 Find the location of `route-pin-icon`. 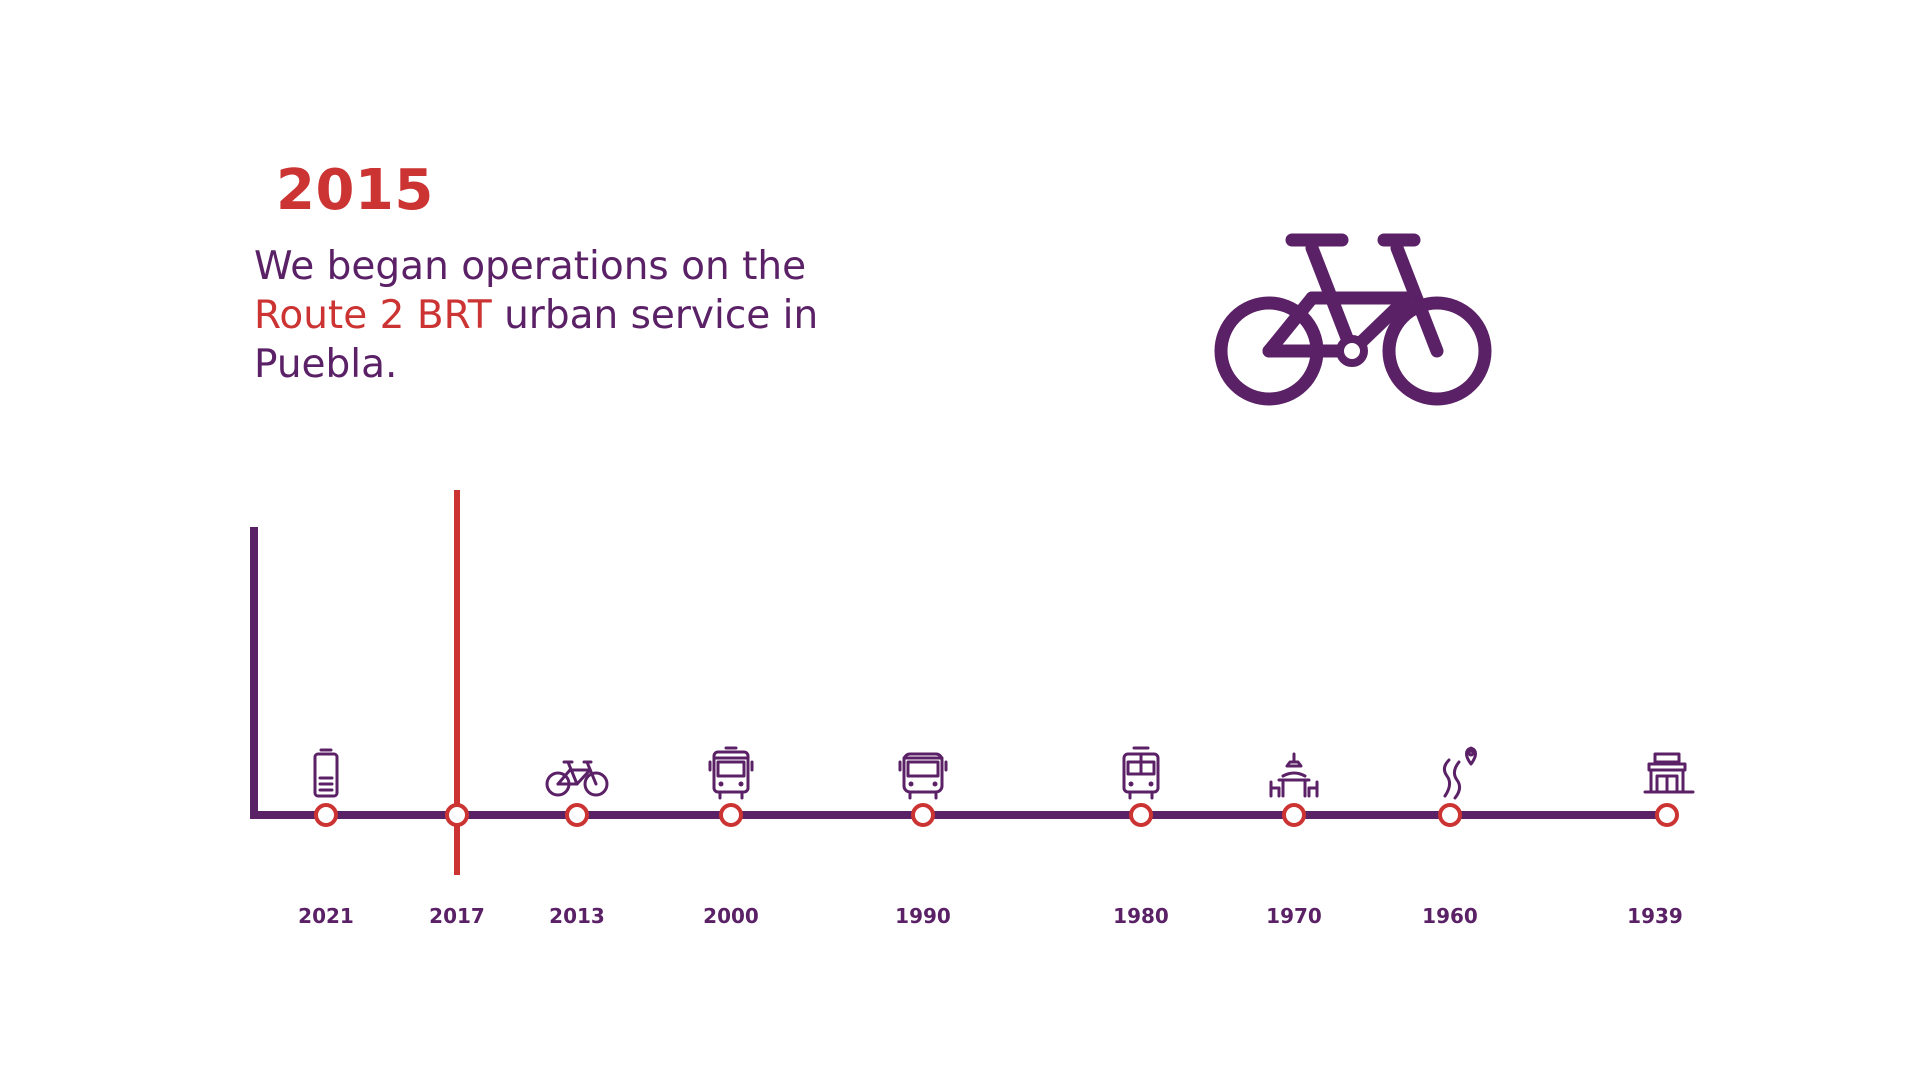

route-pin-icon is located at coordinates (1459, 773).